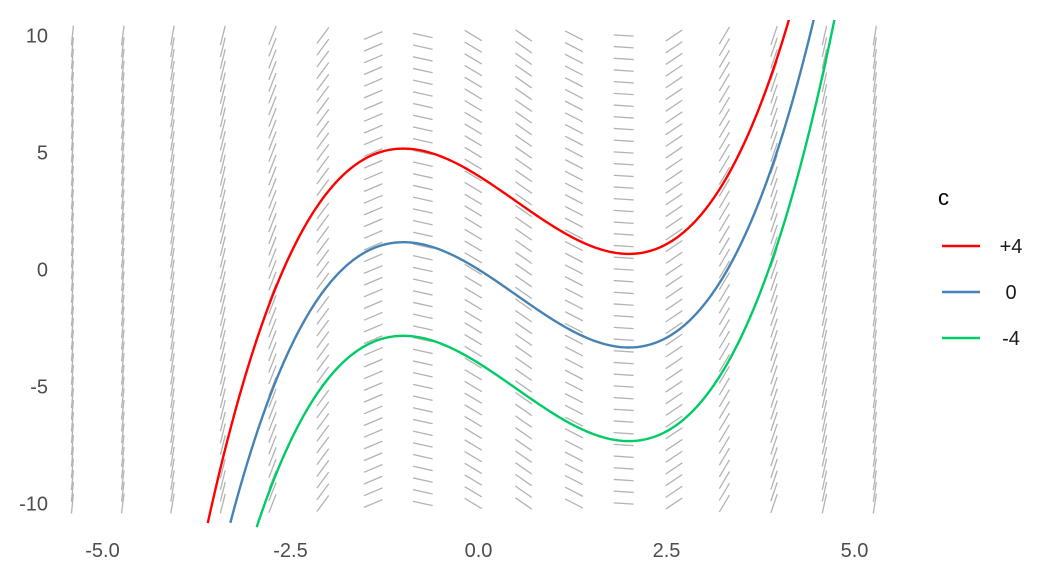  Describe the element at coordinates (979, 293) in the screenshot. I see `legend-entry: 0` at that location.